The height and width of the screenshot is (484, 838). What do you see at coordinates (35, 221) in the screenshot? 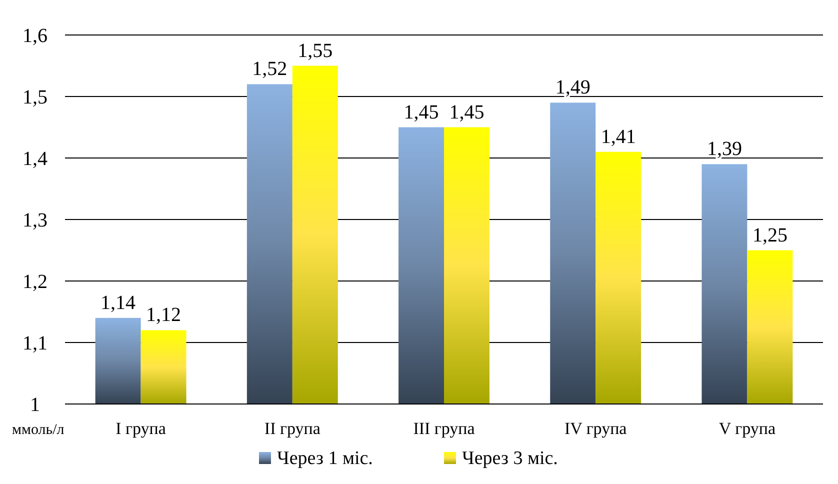
I see `y-tick-label: 1,3` at bounding box center [35, 221].